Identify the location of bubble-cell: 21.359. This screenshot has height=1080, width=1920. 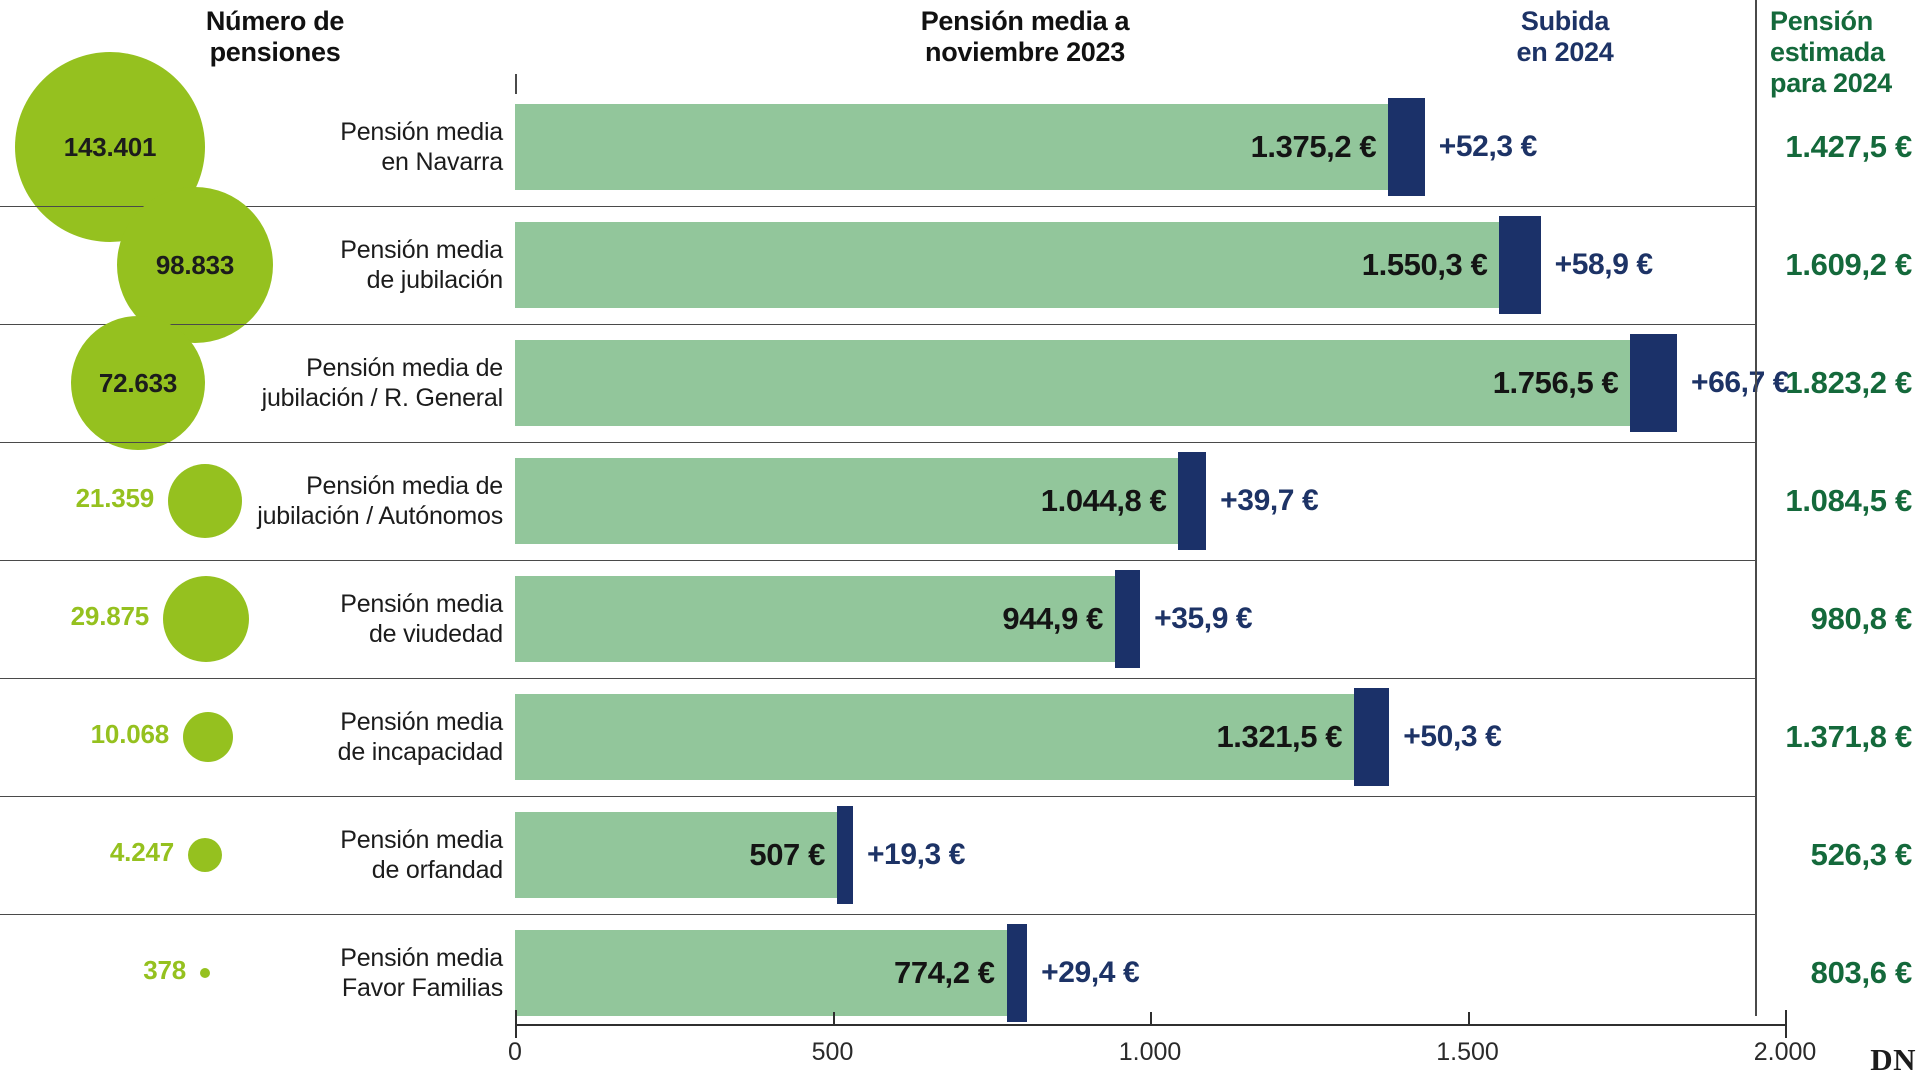
(150, 501).